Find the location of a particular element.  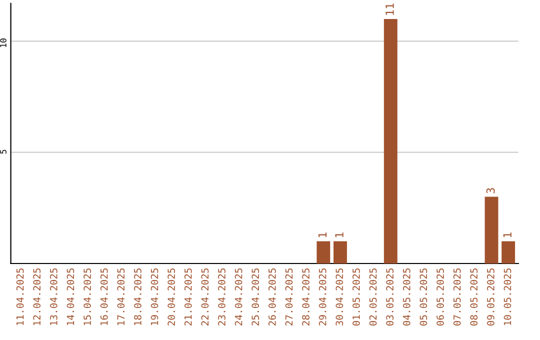

data-label: 3 is located at coordinates (490, 191).